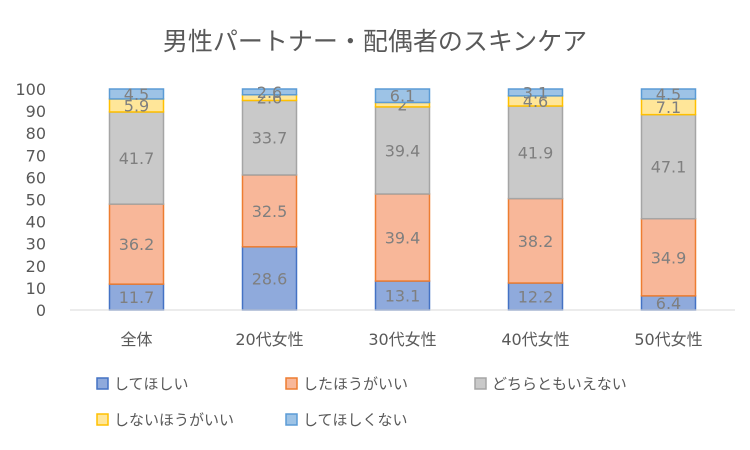  I want to click on data-label: 33.7, so click(270, 138).